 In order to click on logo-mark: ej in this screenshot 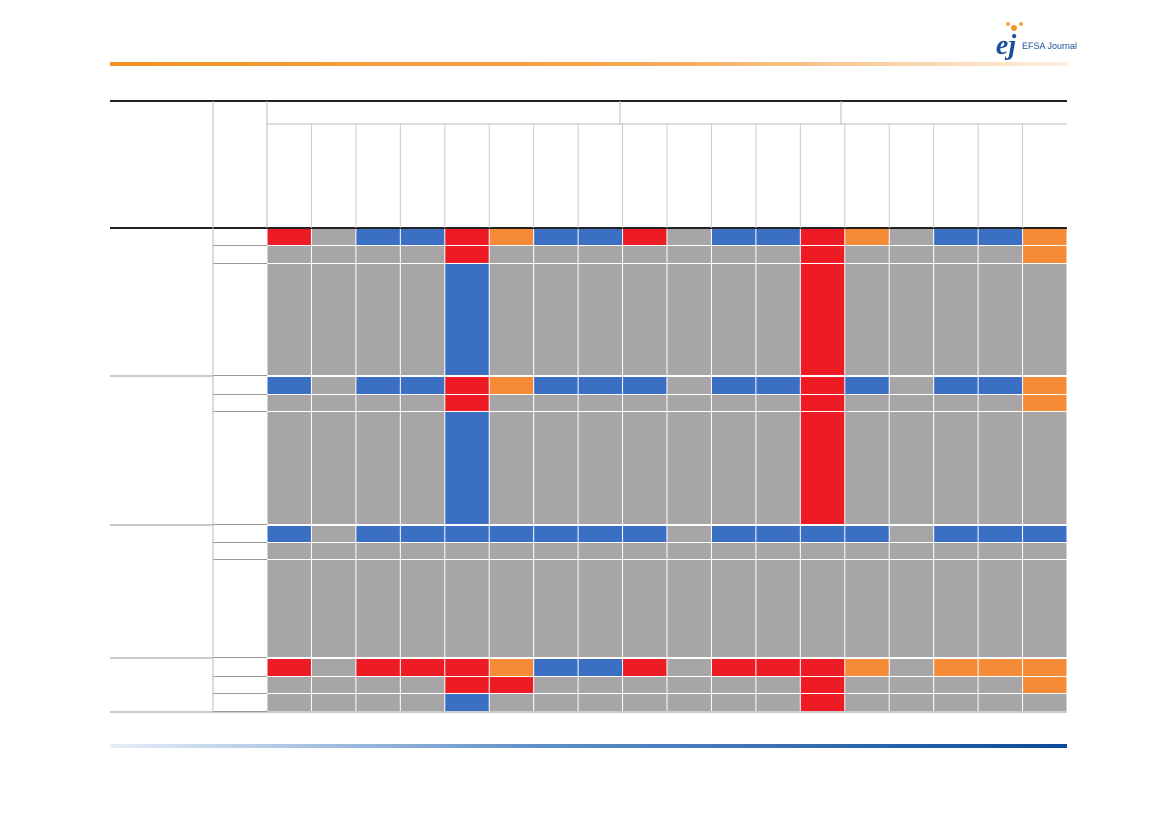, I will do `click(1006, 45)`.